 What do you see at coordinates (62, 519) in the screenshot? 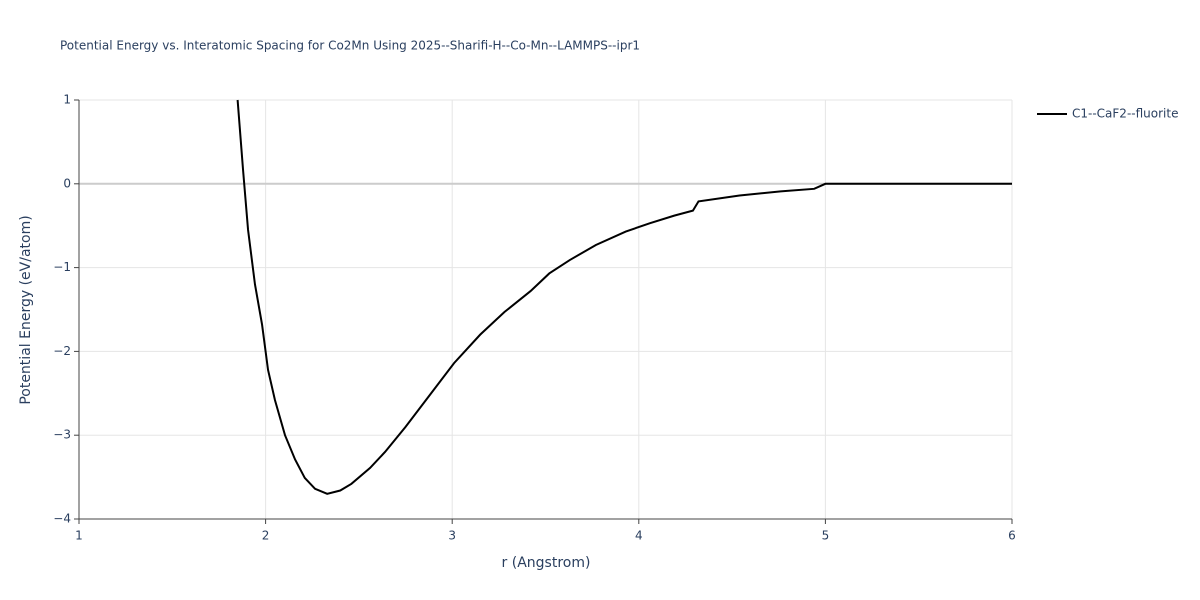
I see `y-tick-label: −4` at bounding box center [62, 519].